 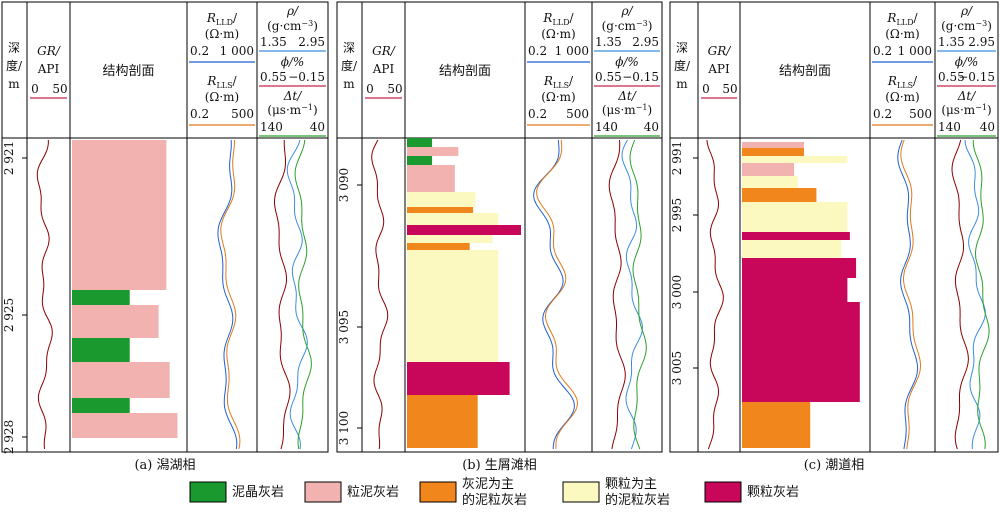 What do you see at coordinates (292, 110) in the screenshot?
I see `dt-unit: (μs·m−1)` at bounding box center [292, 110].